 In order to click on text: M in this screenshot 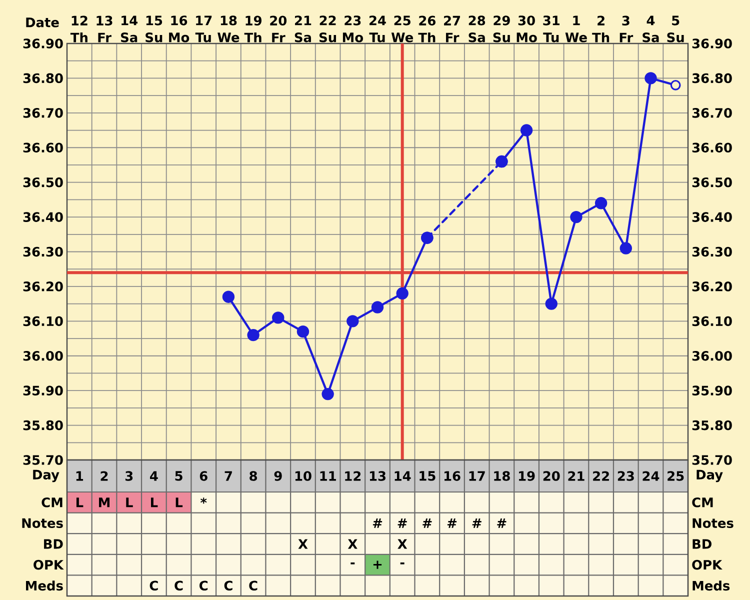, I will do `click(104, 503)`.